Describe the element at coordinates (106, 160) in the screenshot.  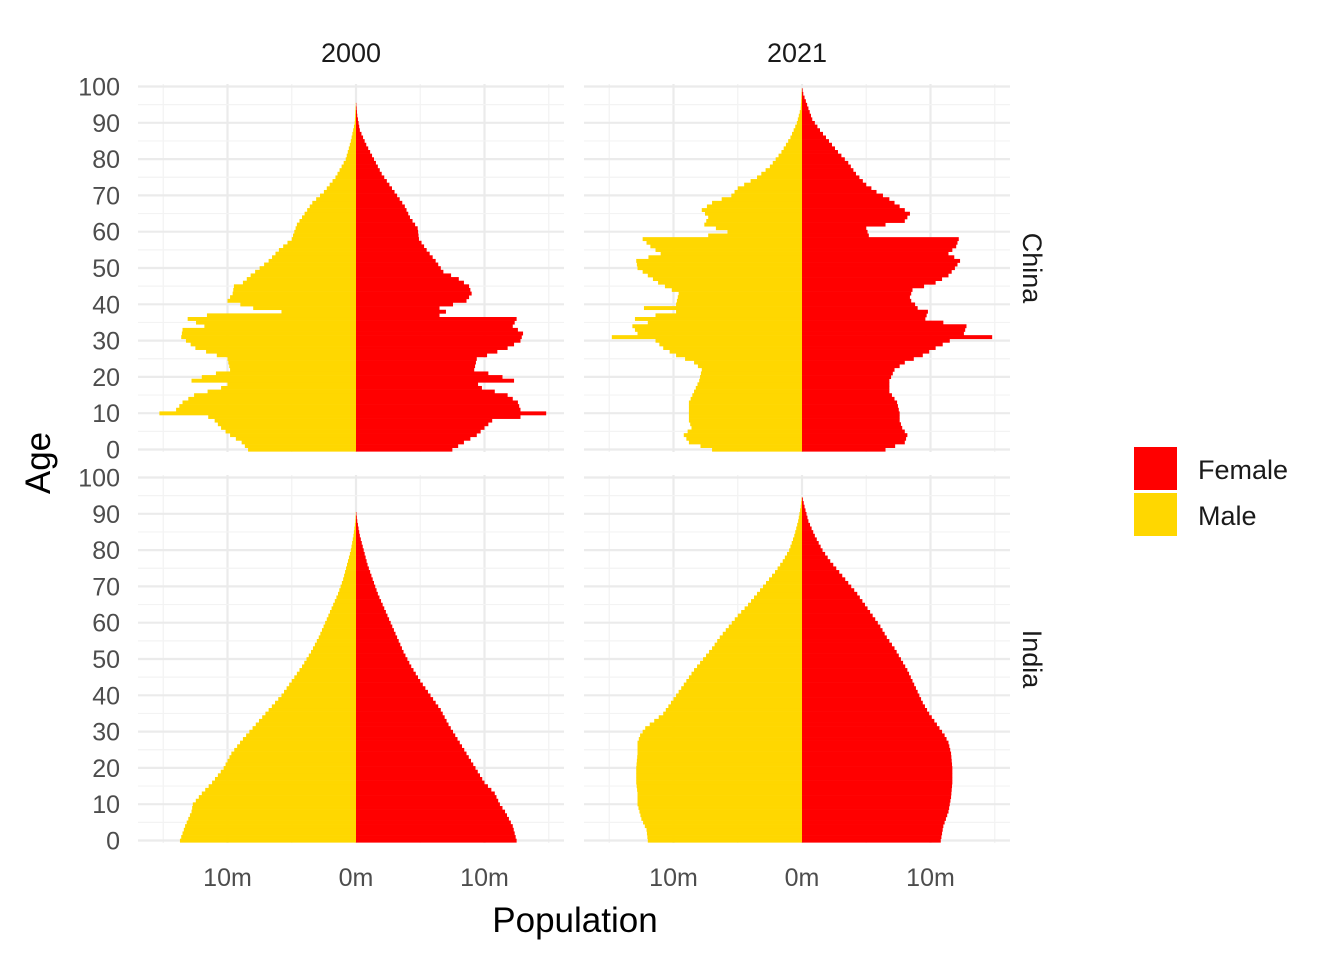
I see `y-tick-label: 80` at that location.